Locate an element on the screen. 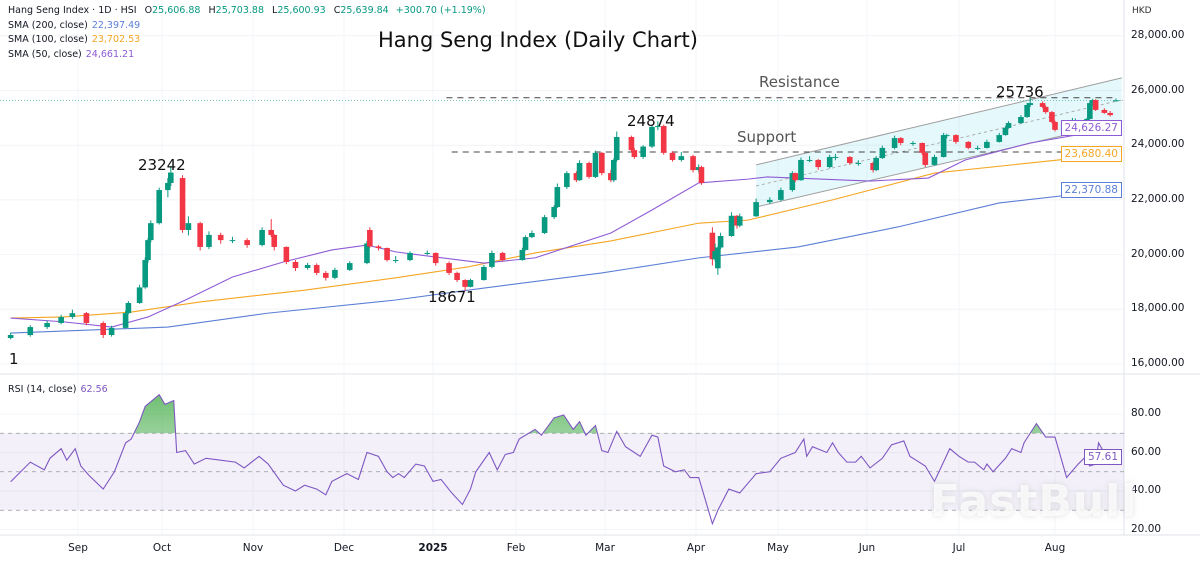  price-tick-label: 18,000.00 is located at coordinates (1158, 308).